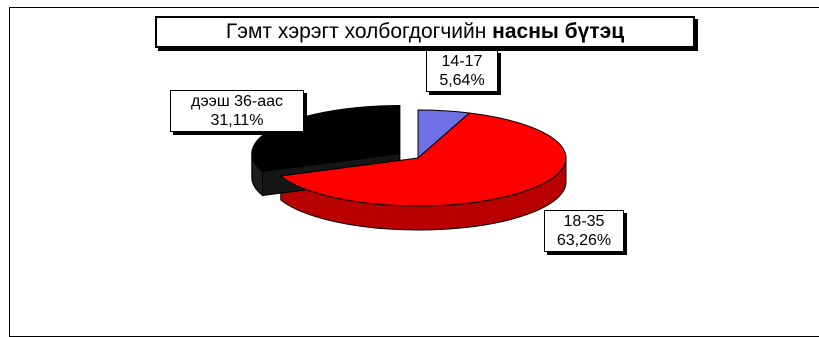  What do you see at coordinates (558, 31) in the screenshot?
I see `title-bold: насны бүтэц` at bounding box center [558, 31].